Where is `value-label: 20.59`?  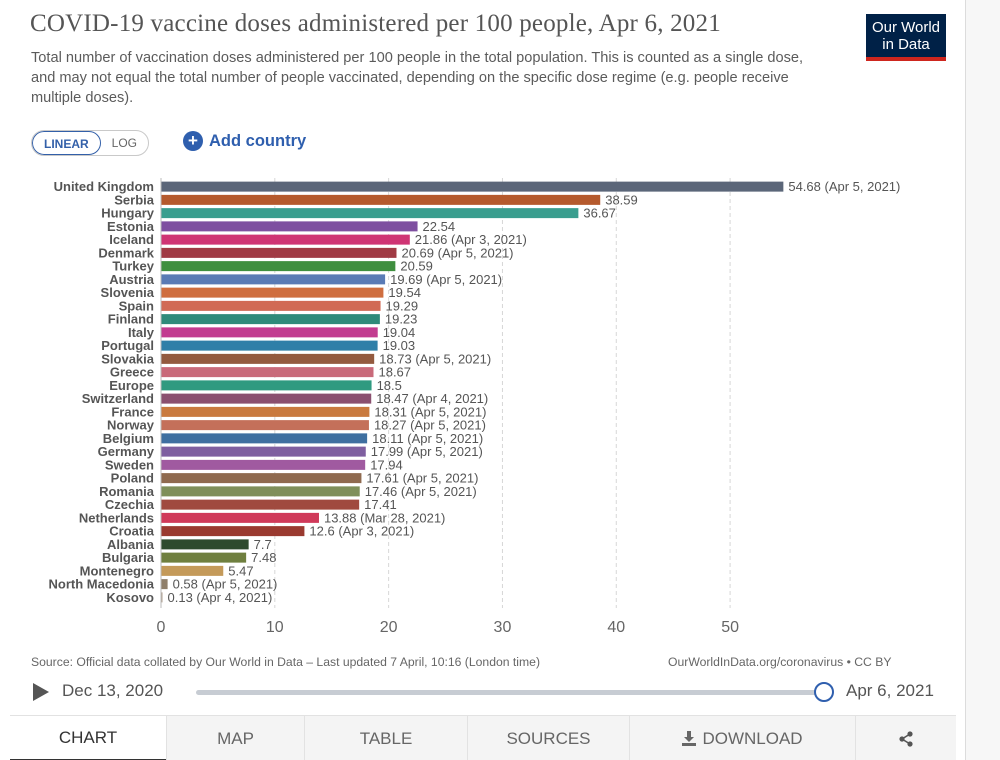
value-label: 20.59 is located at coordinates (416, 266).